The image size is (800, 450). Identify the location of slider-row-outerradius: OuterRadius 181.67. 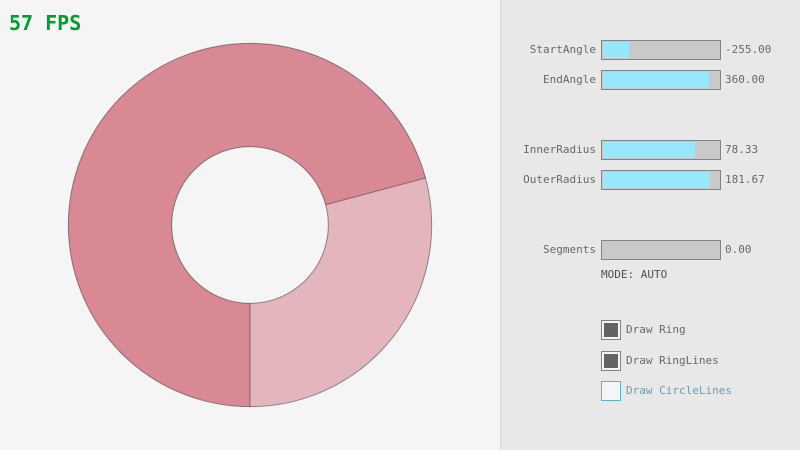
(650, 180).